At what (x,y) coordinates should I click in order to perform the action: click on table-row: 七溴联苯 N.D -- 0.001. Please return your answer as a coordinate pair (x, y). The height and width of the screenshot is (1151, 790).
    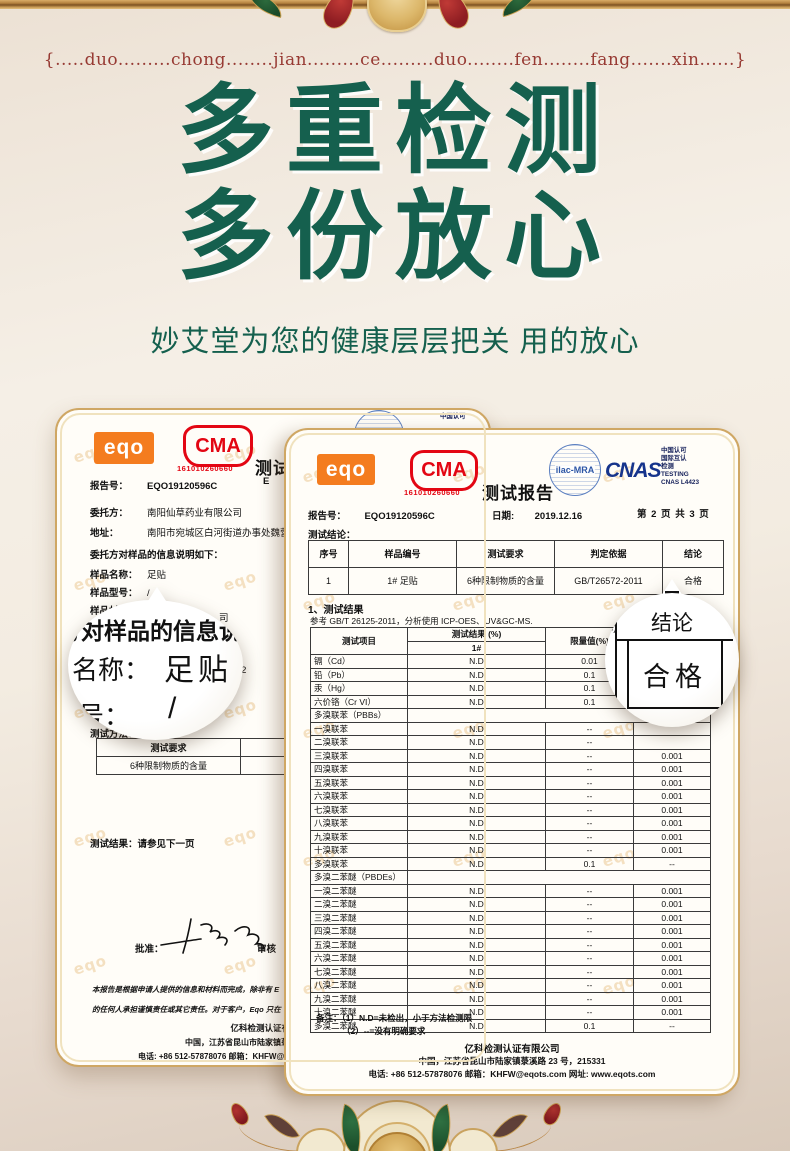
    Looking at the image, I should click on (510, 809).